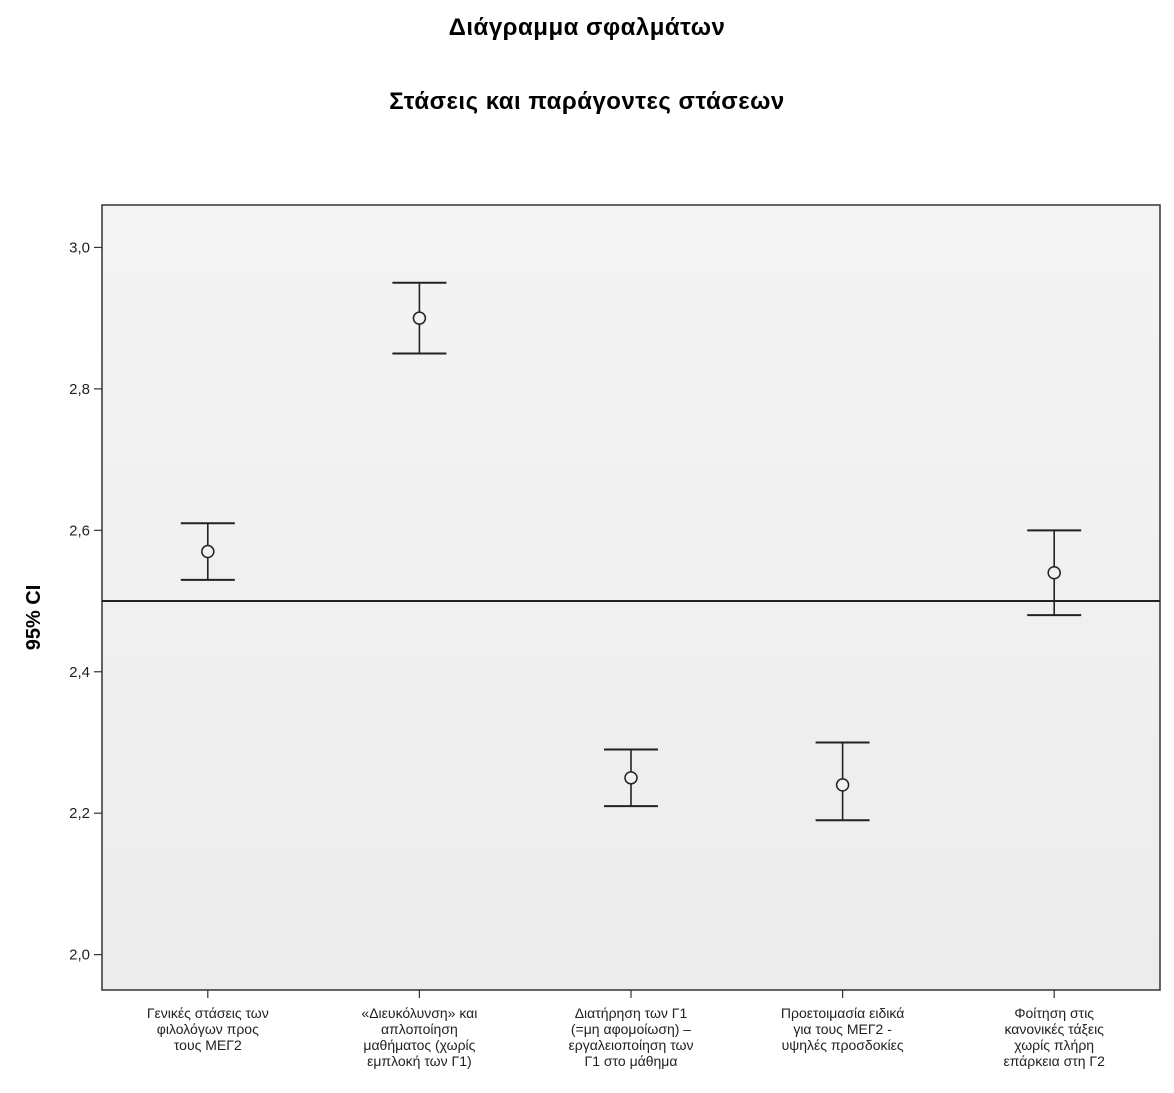 This screenshot has height=1093, width=1174. What do you see at coordinates (208, 1045) in the screenshot?
I see `x-category-label-line: τους ΜΕΓ2` at bounding box center [208, 1045].